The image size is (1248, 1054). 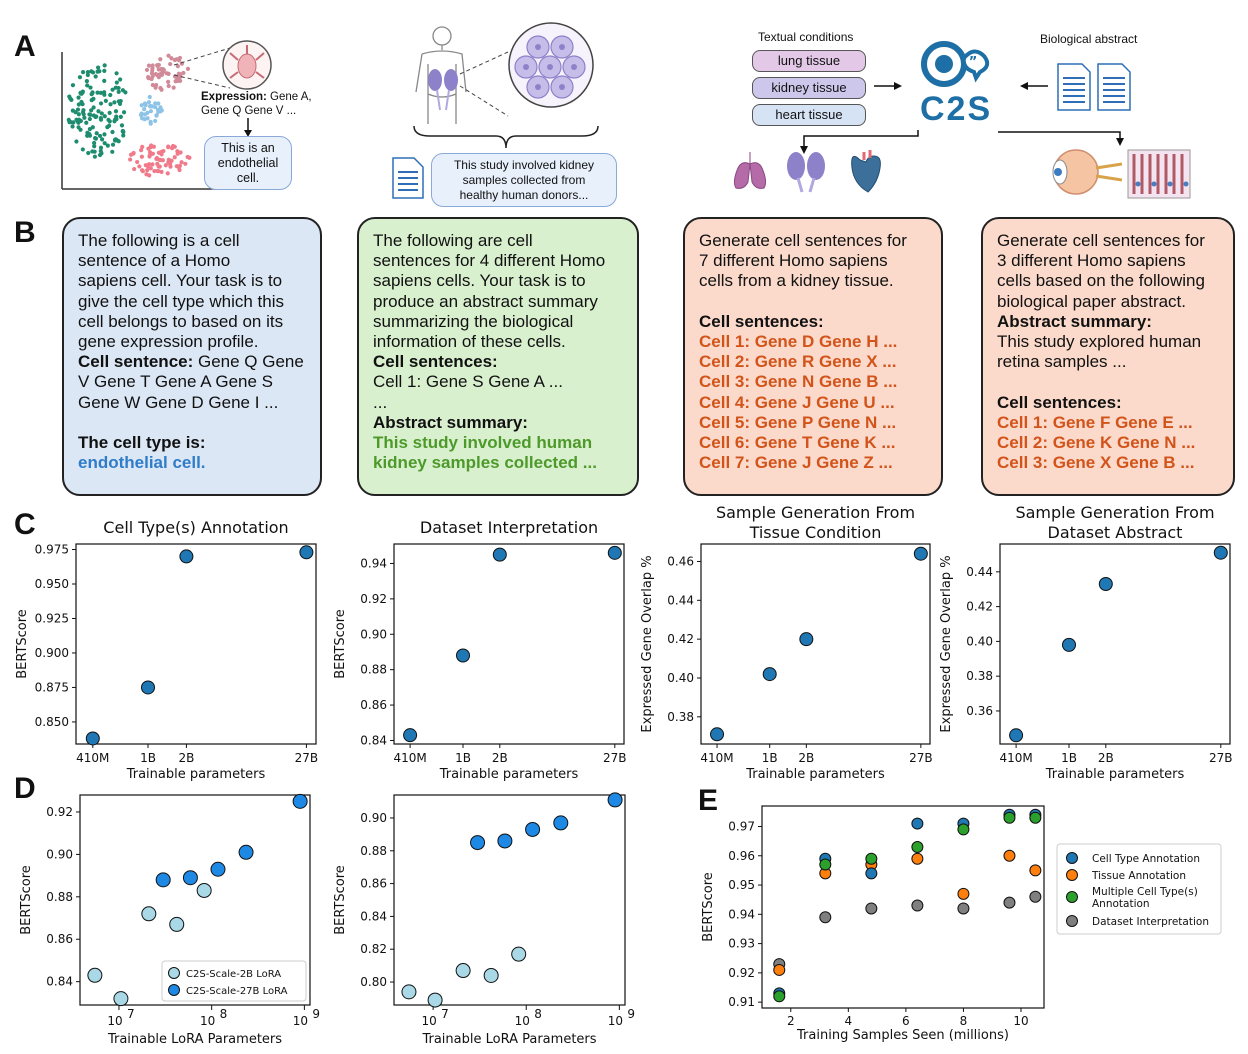 I want to click on x-tick-exponent: 7, so click(x=131, y=1014).